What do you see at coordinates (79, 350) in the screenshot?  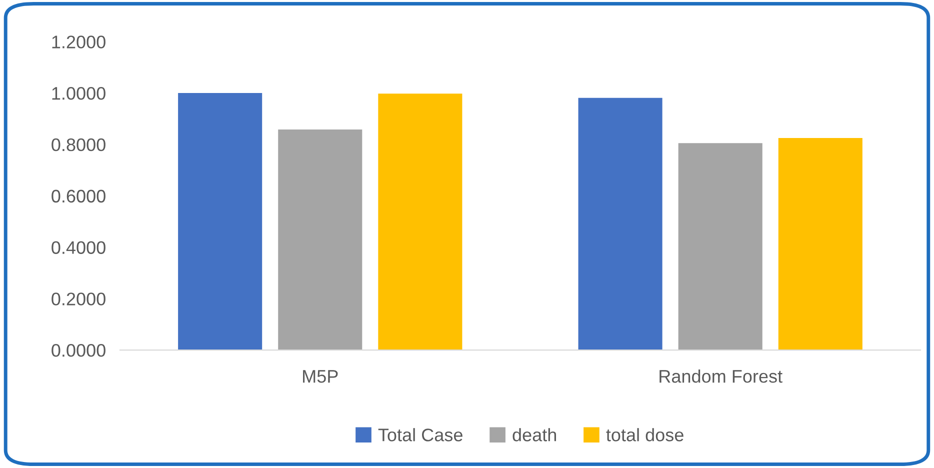 I see `y-tick-label: 0.0000` at bounding box center [79, 350].